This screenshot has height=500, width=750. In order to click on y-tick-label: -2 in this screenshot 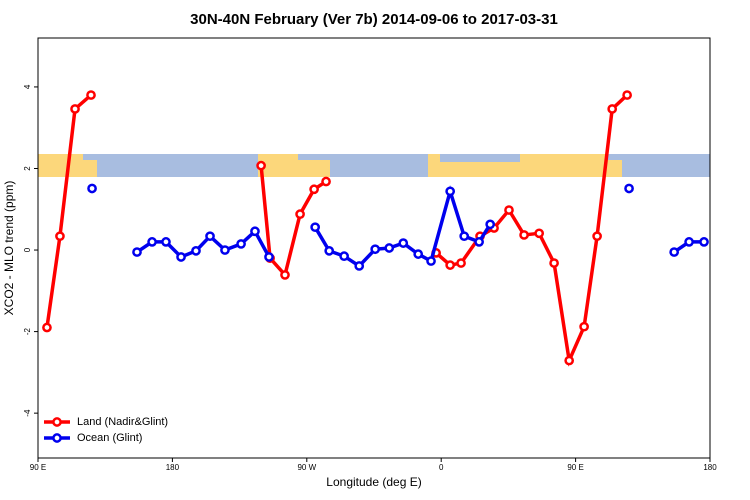, I will do `click(27, 331)`.